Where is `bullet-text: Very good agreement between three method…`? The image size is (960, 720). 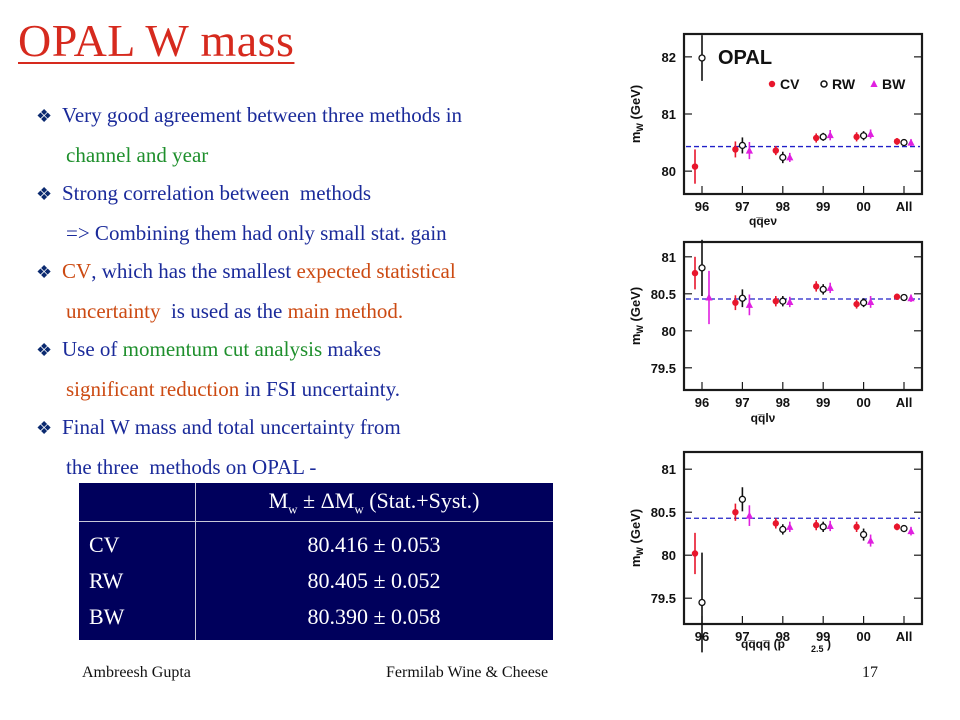 bullet-text: Very good agreement between three method… is located at coordinates (262, 115).